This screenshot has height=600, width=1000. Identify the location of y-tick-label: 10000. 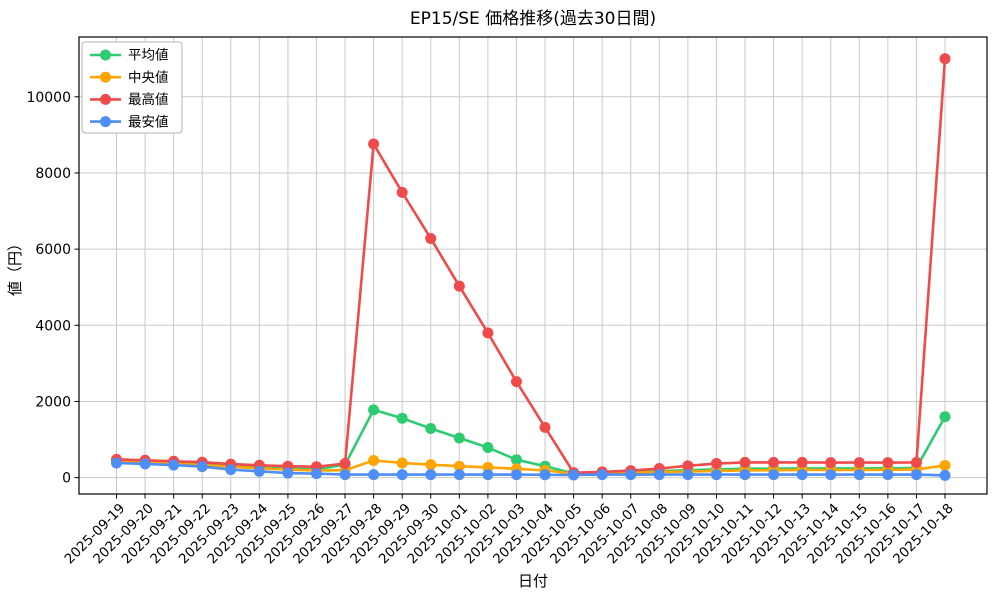
(48, 98).